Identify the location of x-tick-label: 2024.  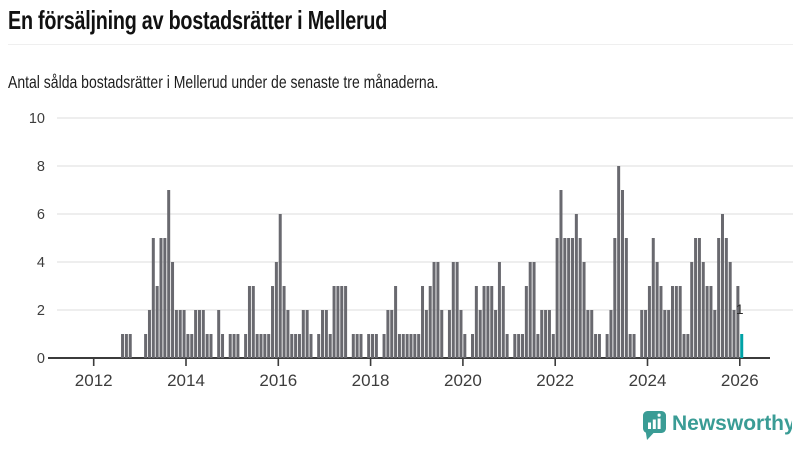
(648, 380).